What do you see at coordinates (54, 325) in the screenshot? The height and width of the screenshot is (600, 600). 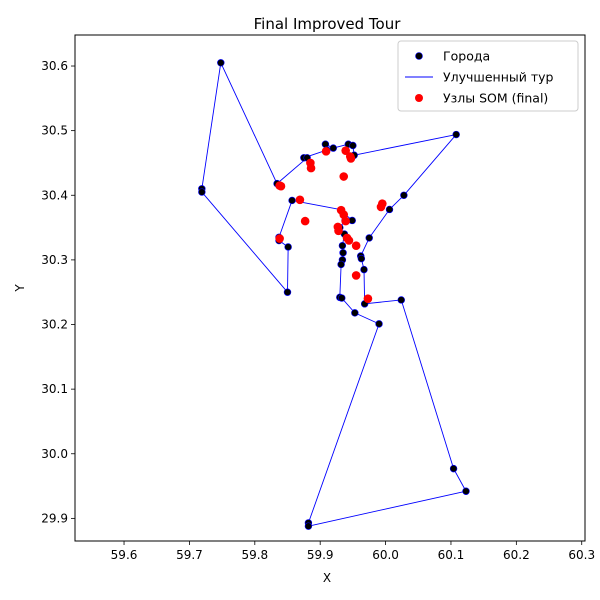 I see `y-tick-label: 30.2` at bounding box center [54, 325].